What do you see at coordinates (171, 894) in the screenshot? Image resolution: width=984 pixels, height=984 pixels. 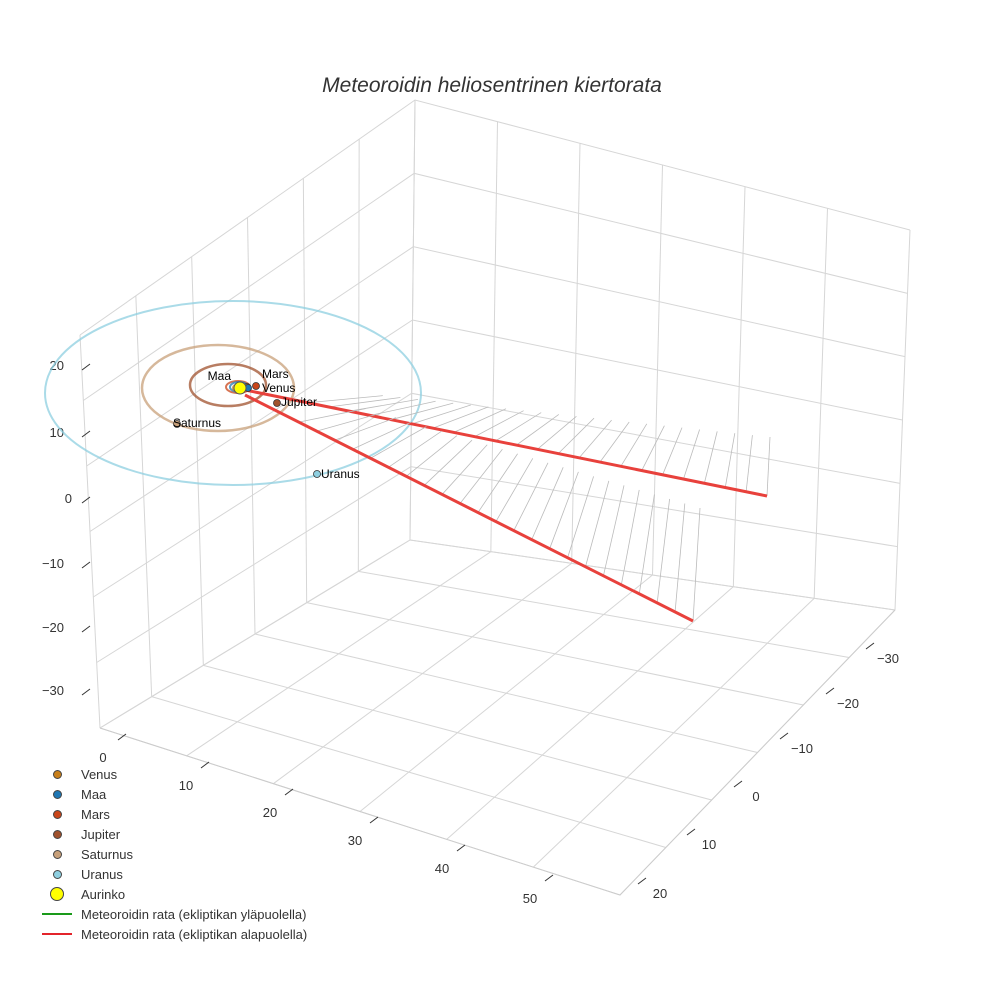 I see `legend-item: Aurinko` at bounding box center [171, 894].